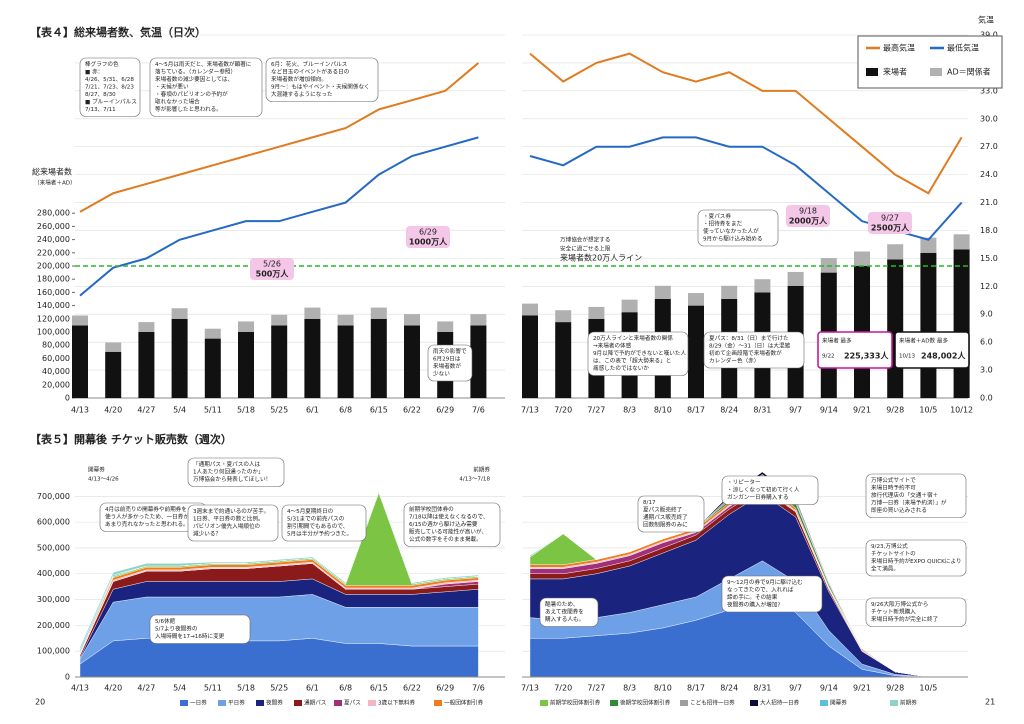  I want to click on note-text: 落ちている。（カレンダー参照）, so click(195, 72).